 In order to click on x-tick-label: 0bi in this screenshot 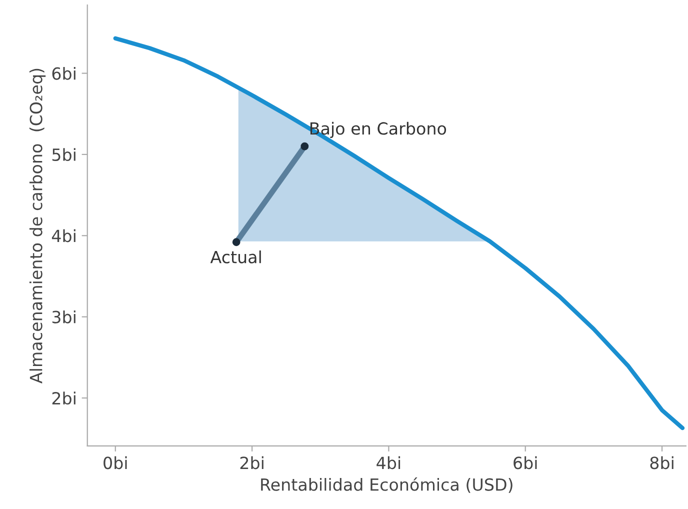, I will do `click(115, 463)`.